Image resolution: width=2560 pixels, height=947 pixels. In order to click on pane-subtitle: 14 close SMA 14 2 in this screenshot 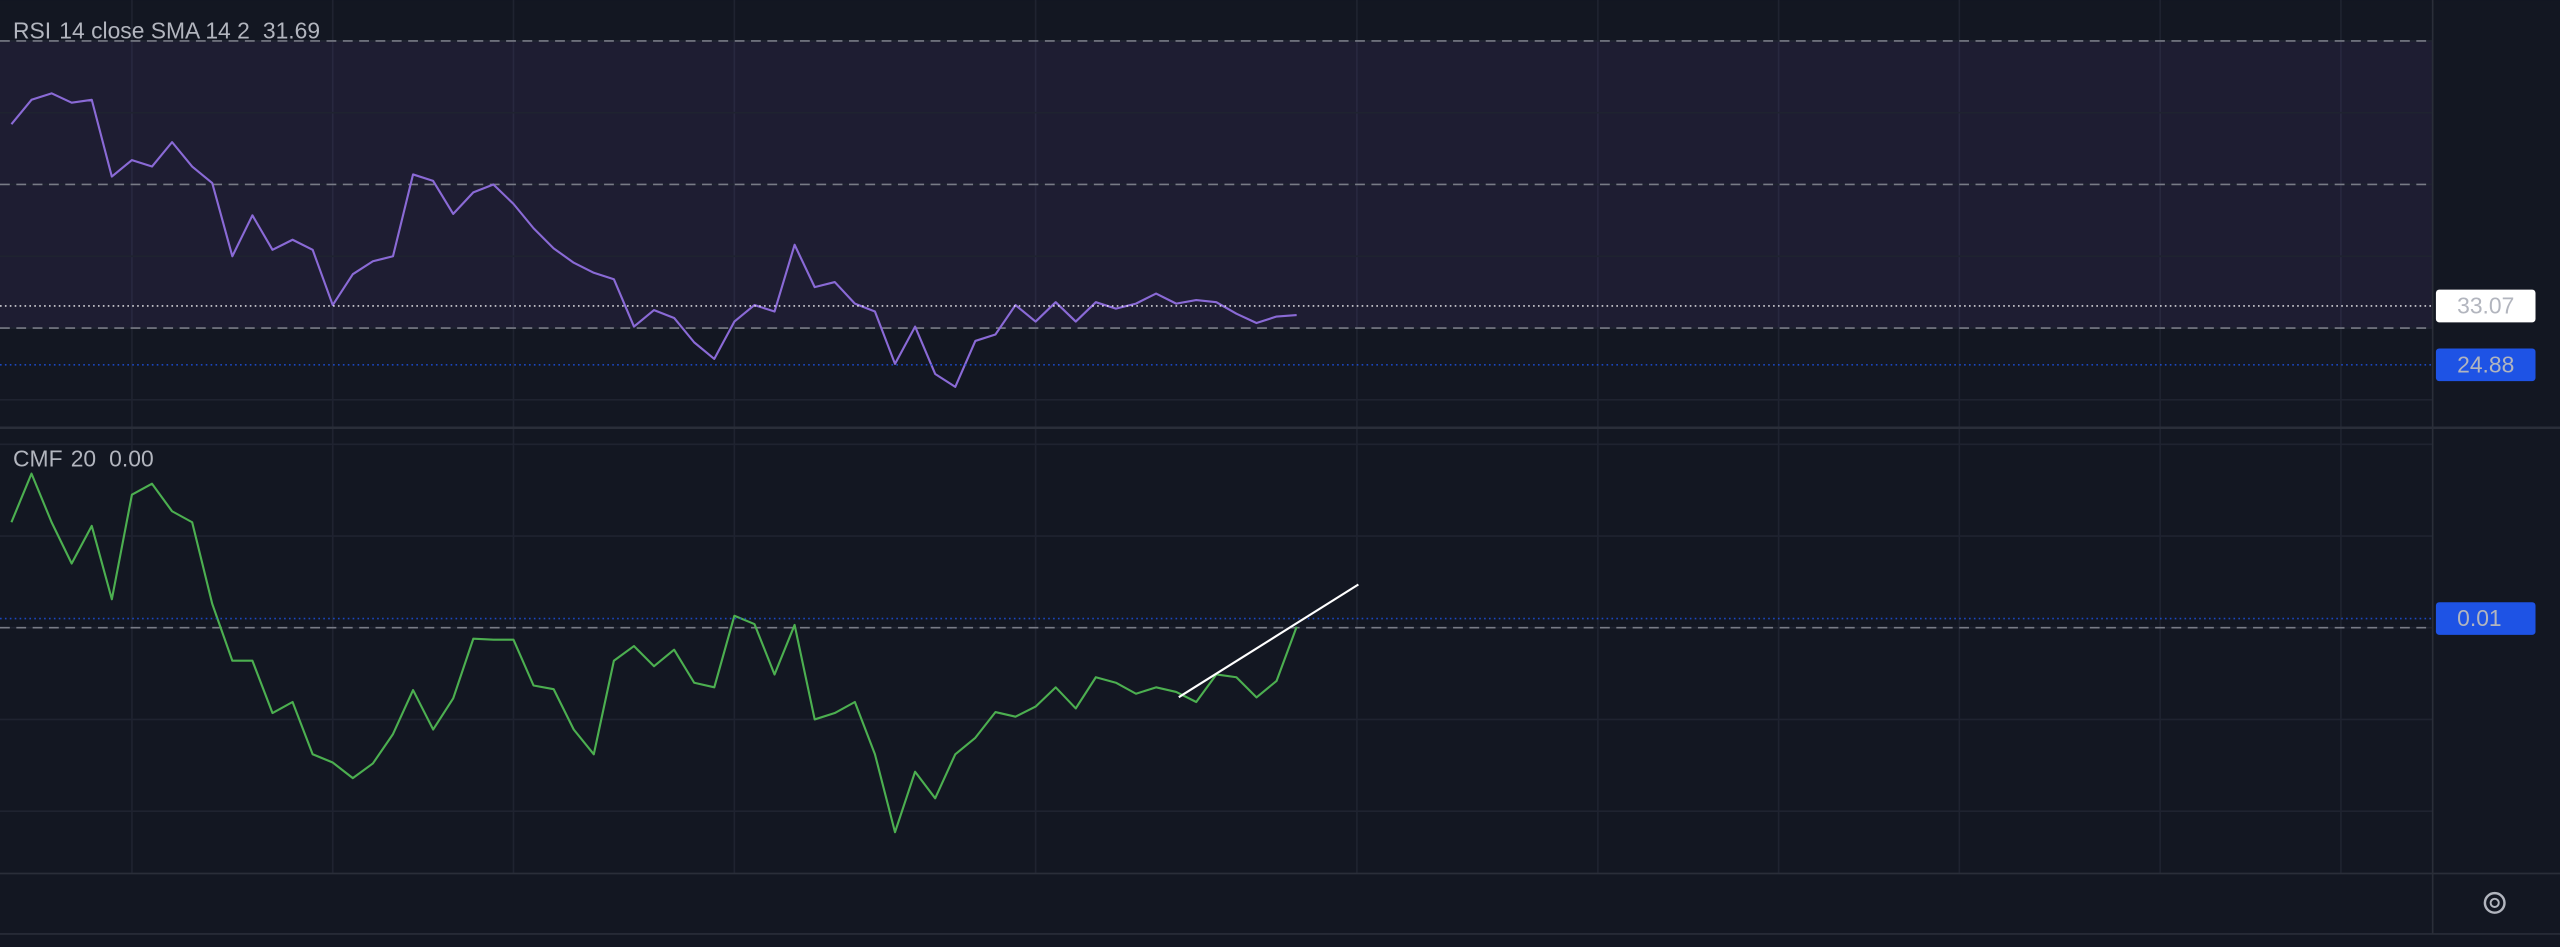, I will do `click(154, 31)`.